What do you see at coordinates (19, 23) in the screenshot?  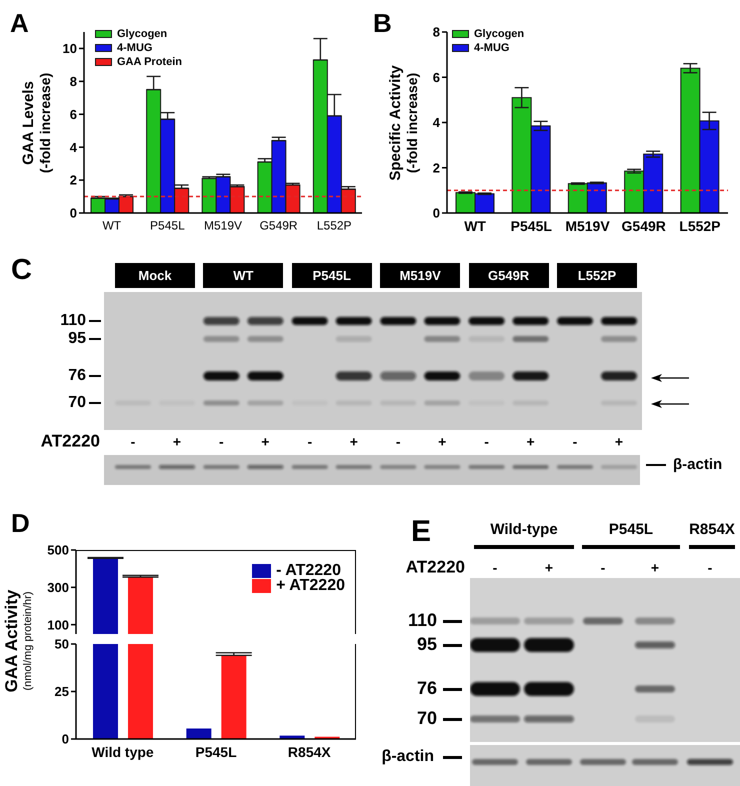 I see `chart-title: A` at bounding box center [19, 23].